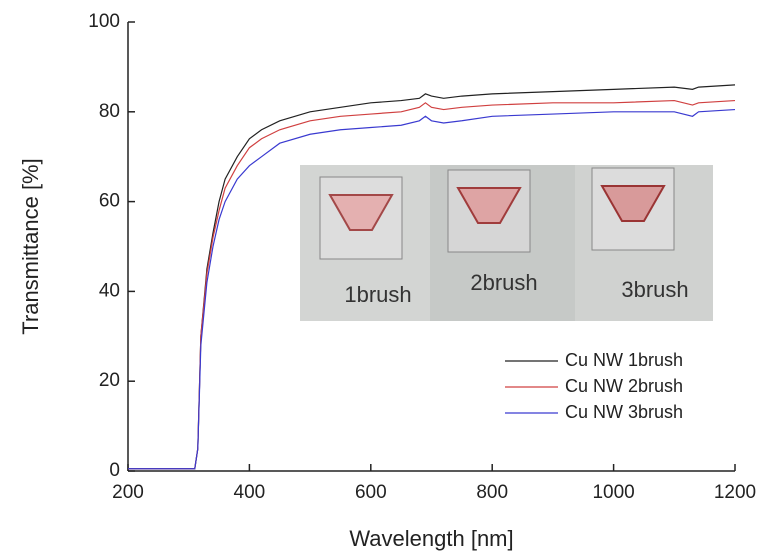 The image size is (769, 556). Describe the element at coordinates (109, 290) in the screenshot. I see `y-tick-label: 40` at that location.